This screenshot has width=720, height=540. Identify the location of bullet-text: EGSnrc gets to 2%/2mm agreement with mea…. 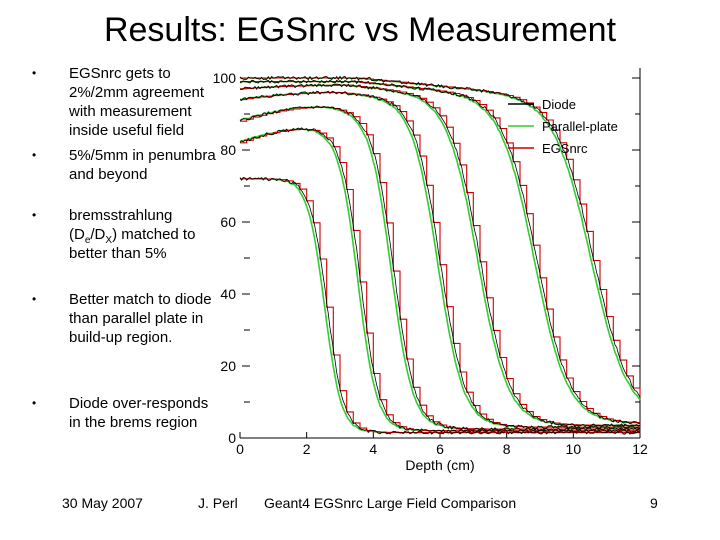
(137, 102).